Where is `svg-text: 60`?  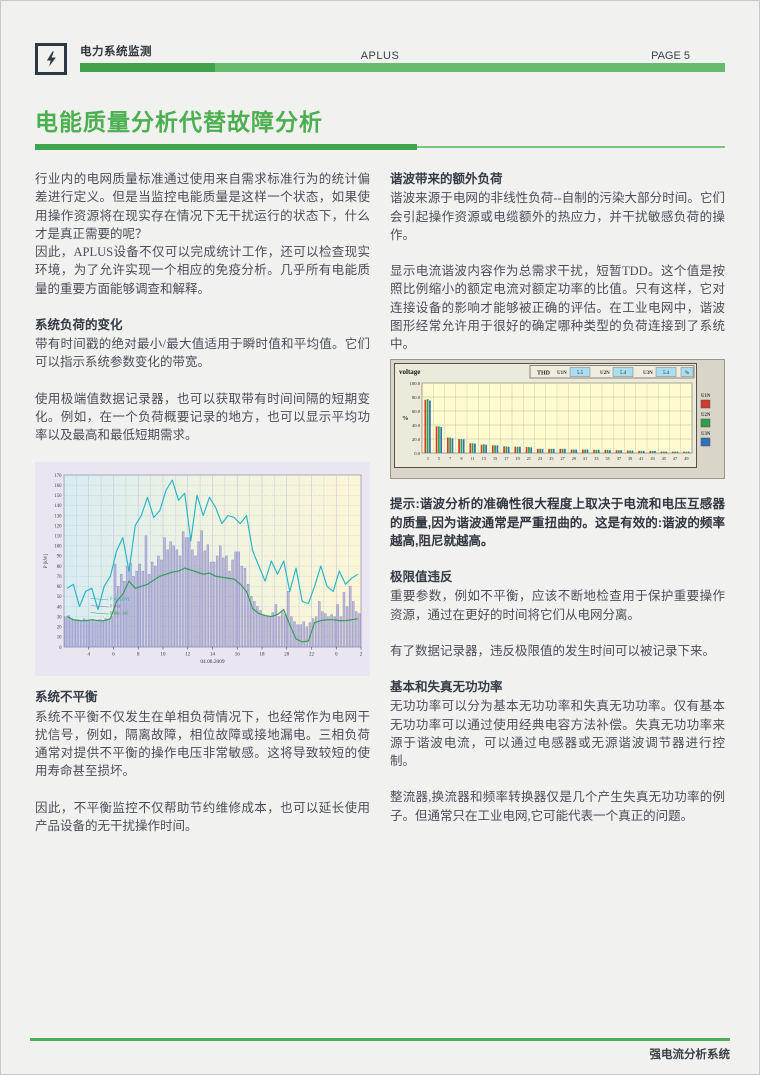 svg-text: 60 is located at coordinates (59, 587).